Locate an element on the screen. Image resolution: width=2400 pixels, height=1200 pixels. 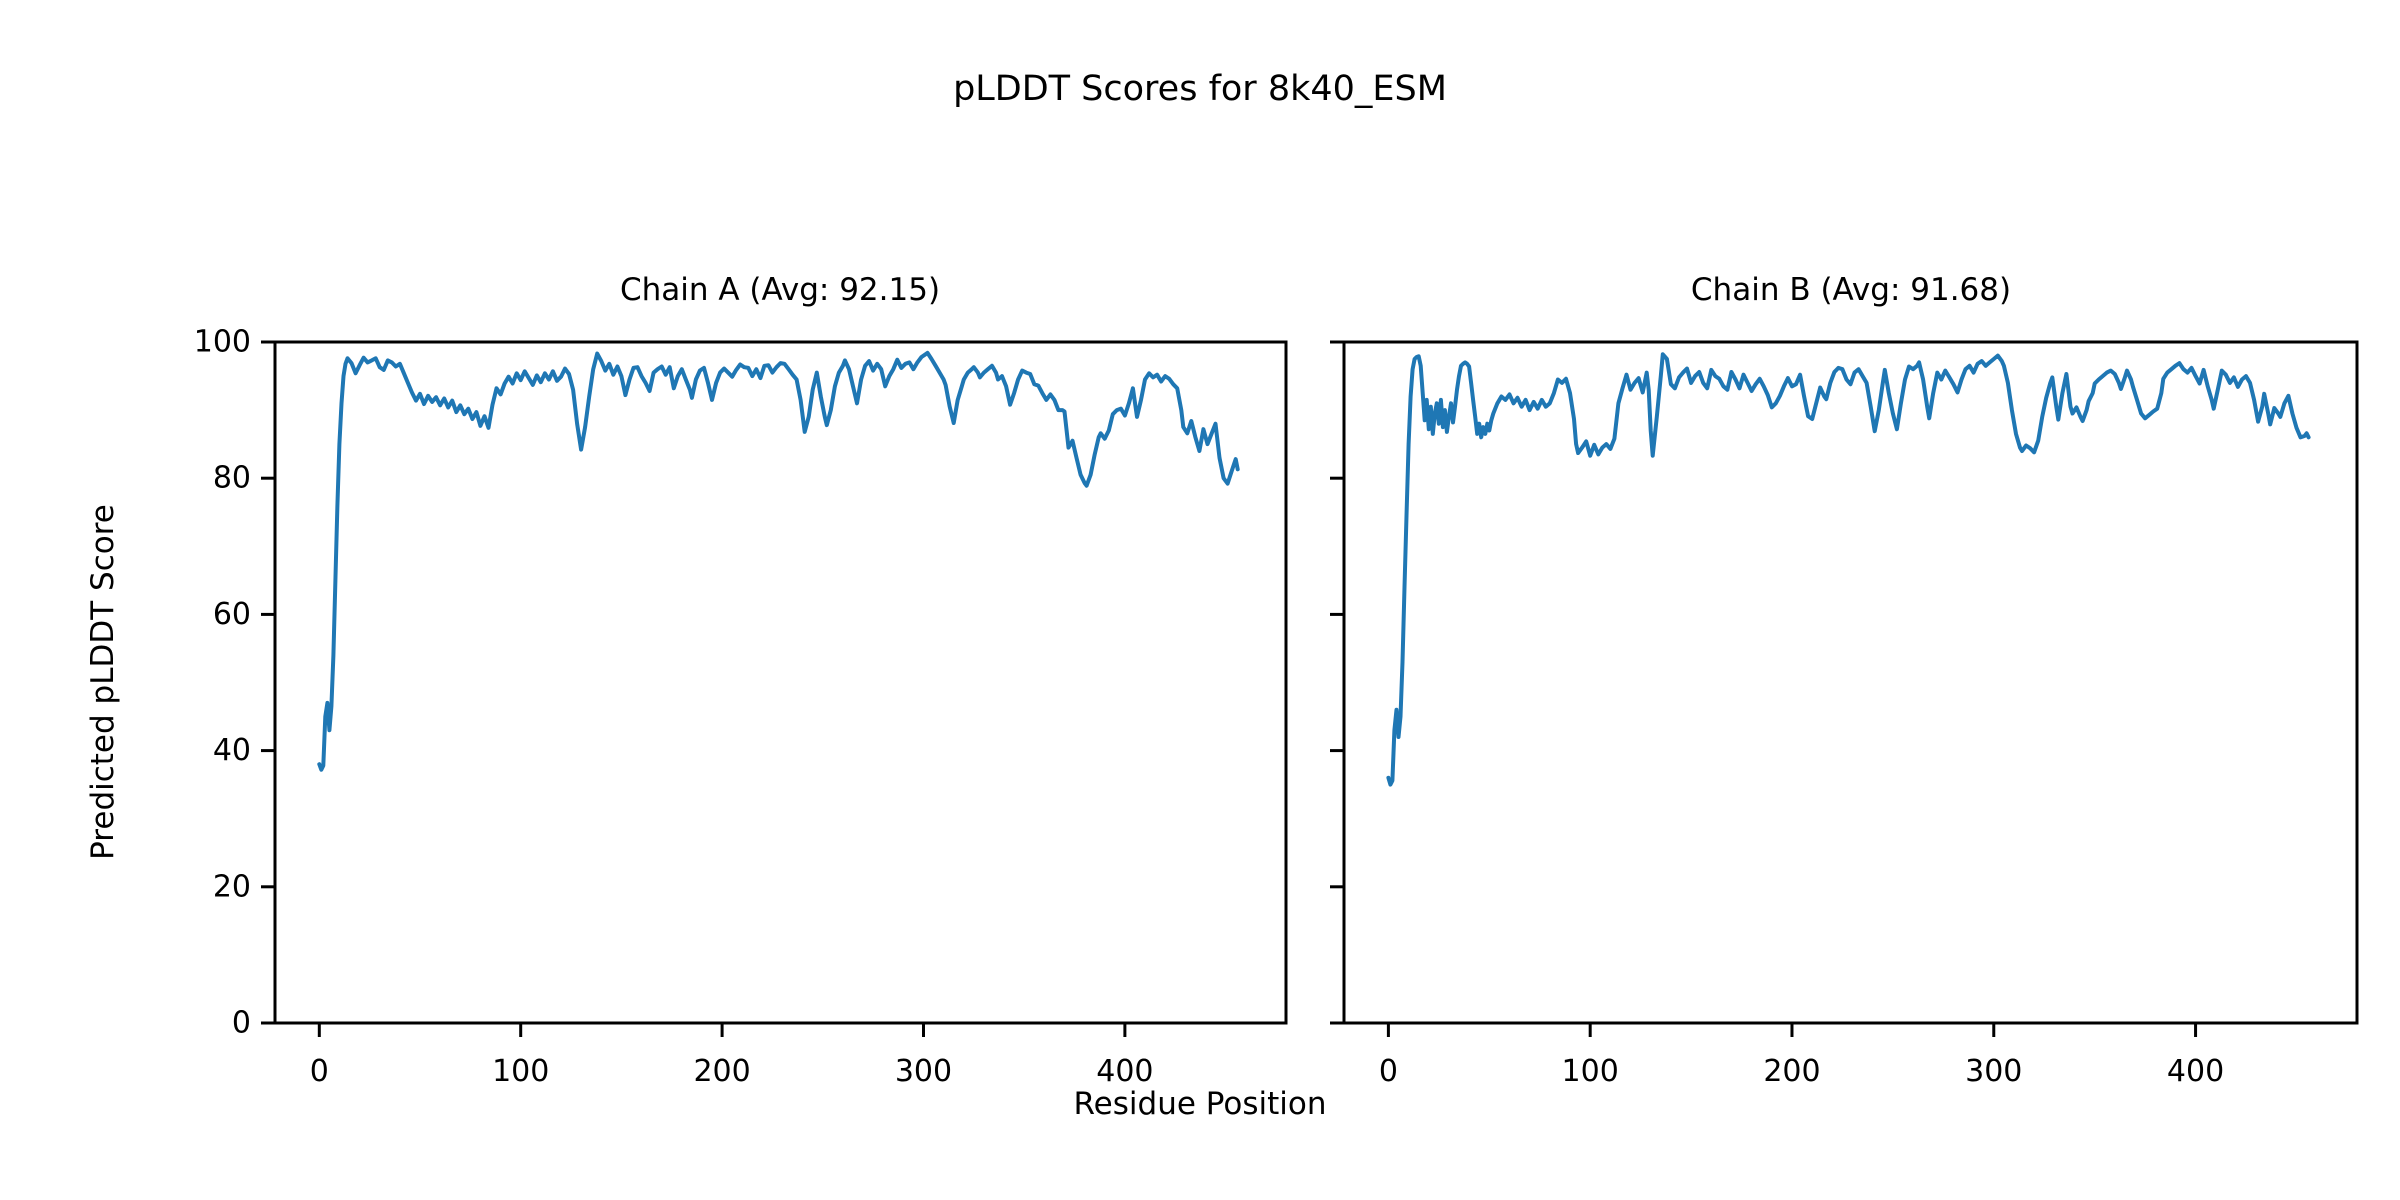
x-axis-label: Residue Position is located at coordinates (1200, 1104).